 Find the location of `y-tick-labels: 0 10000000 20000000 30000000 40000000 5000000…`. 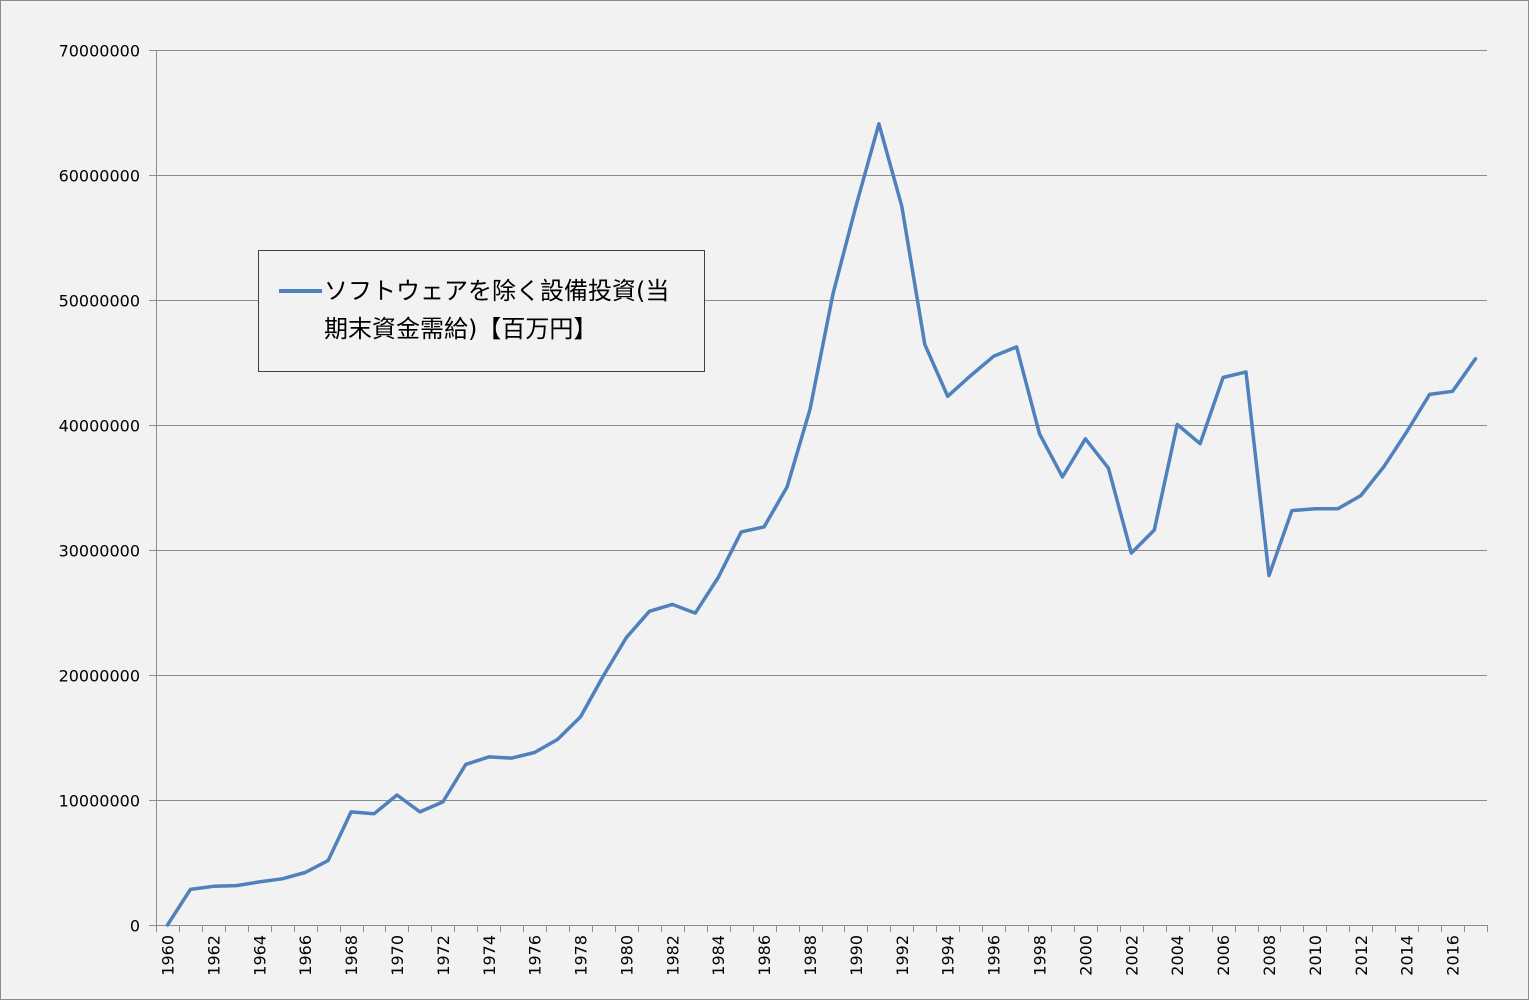

y-tick-labels: 0 10000000 20000000 30000000 40000000 5000000… is located at coordinates (99, 489).